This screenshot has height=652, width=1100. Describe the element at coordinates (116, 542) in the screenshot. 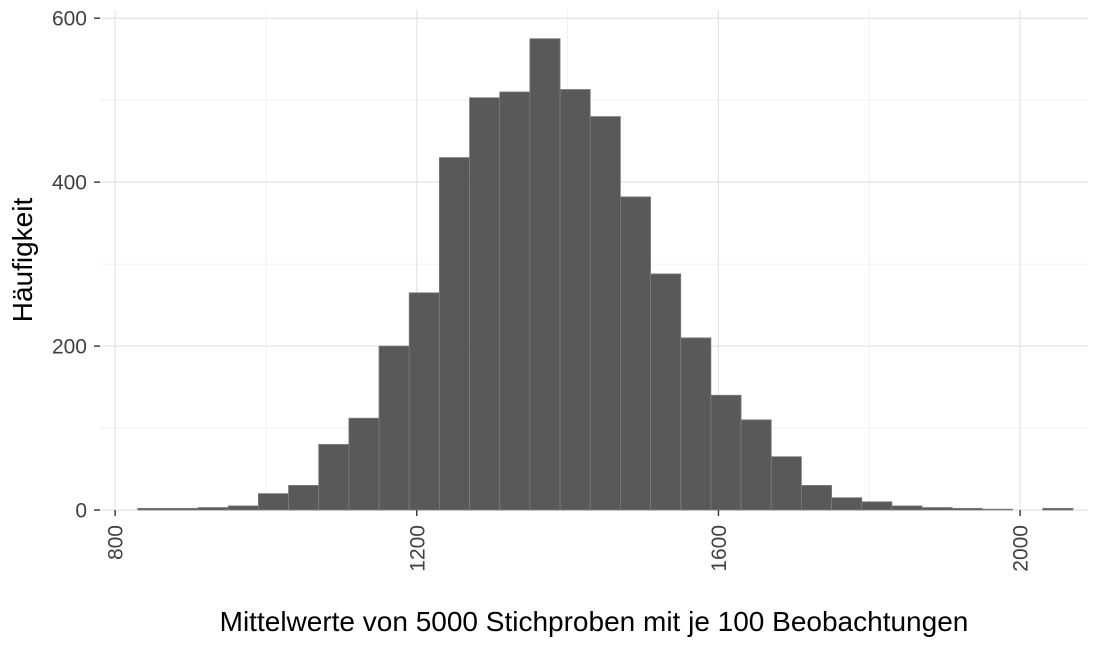

I see `x-tick-label: 800` at that location.